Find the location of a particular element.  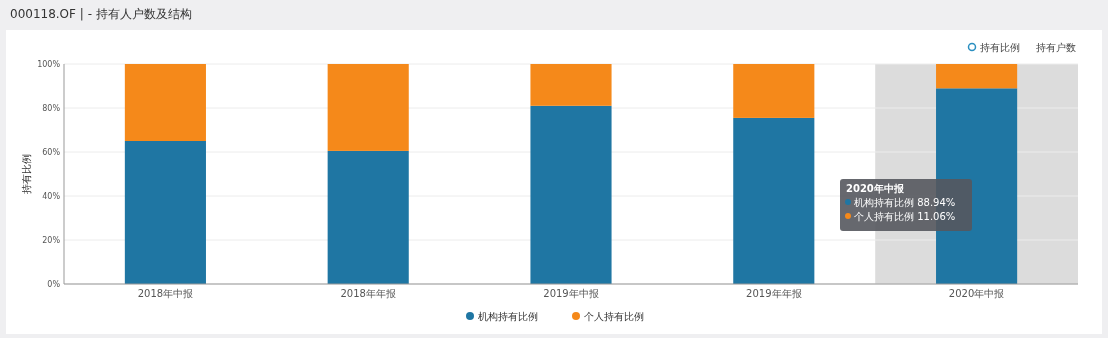

y-axis-title: 持有比例 is located at coordinates (26, 174).